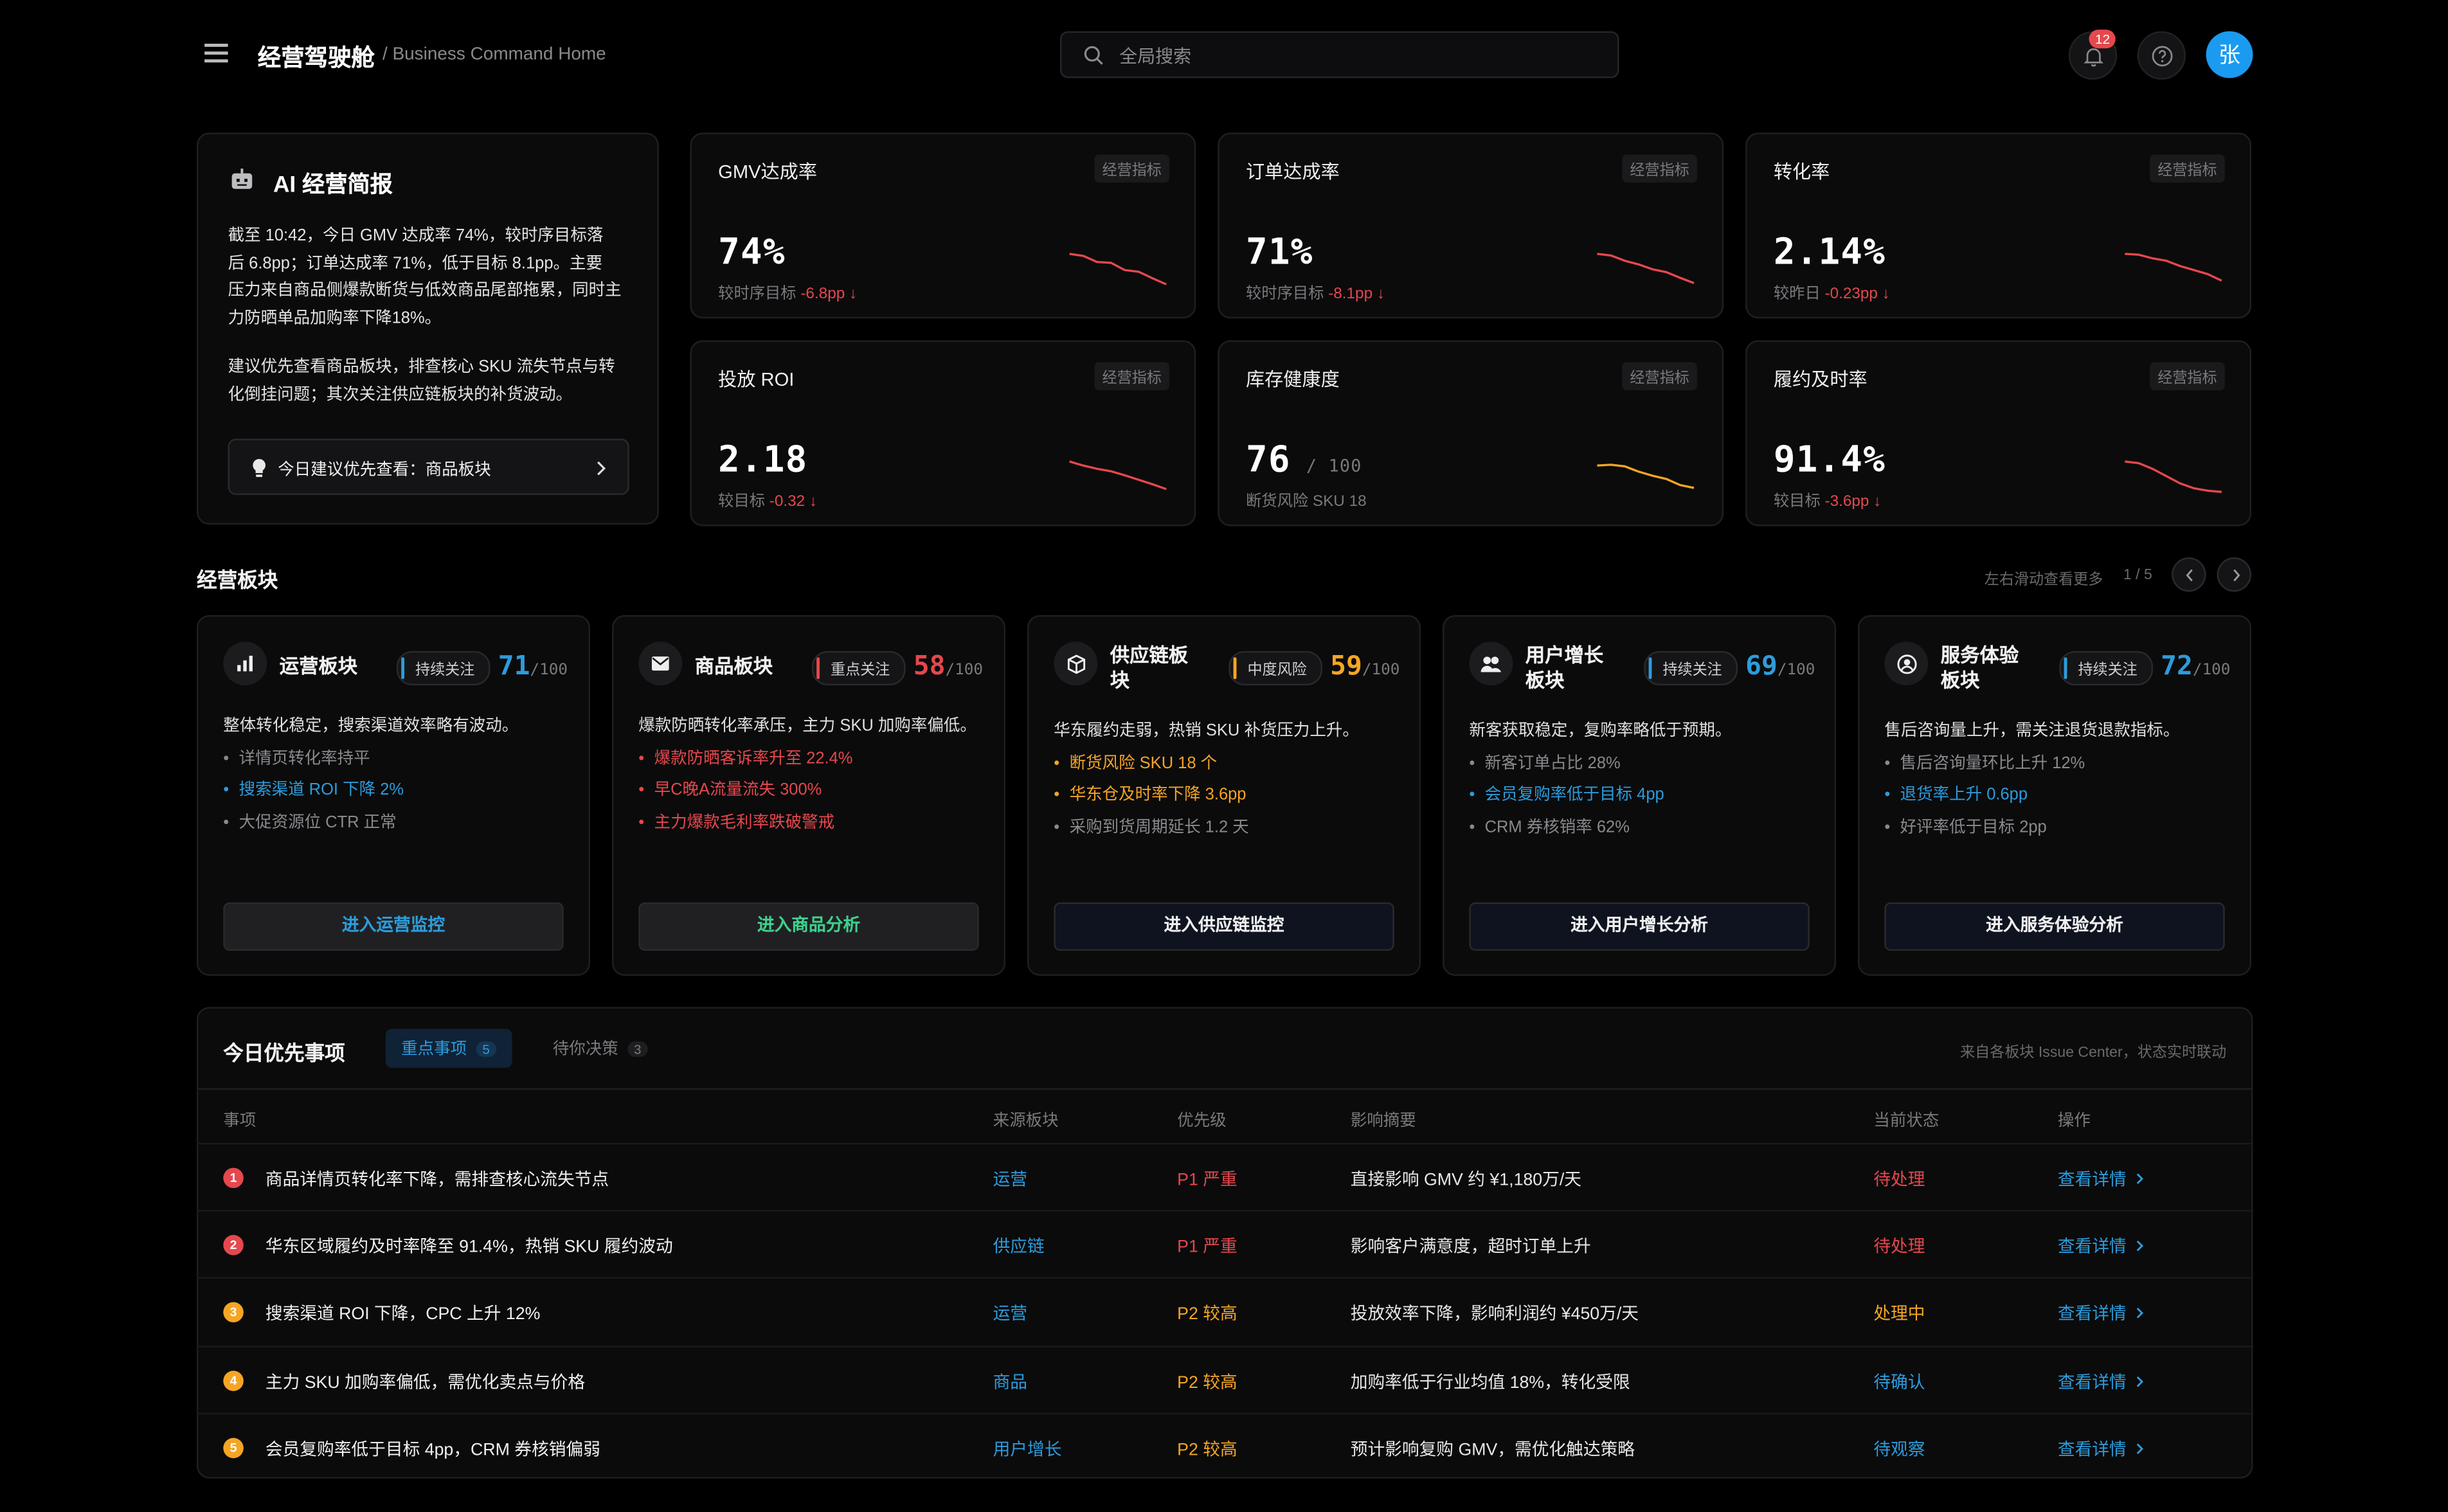  Describe the element at coordinates (1011, 1383) in the screenshot. I see `row-source-link: 商品` at that location.